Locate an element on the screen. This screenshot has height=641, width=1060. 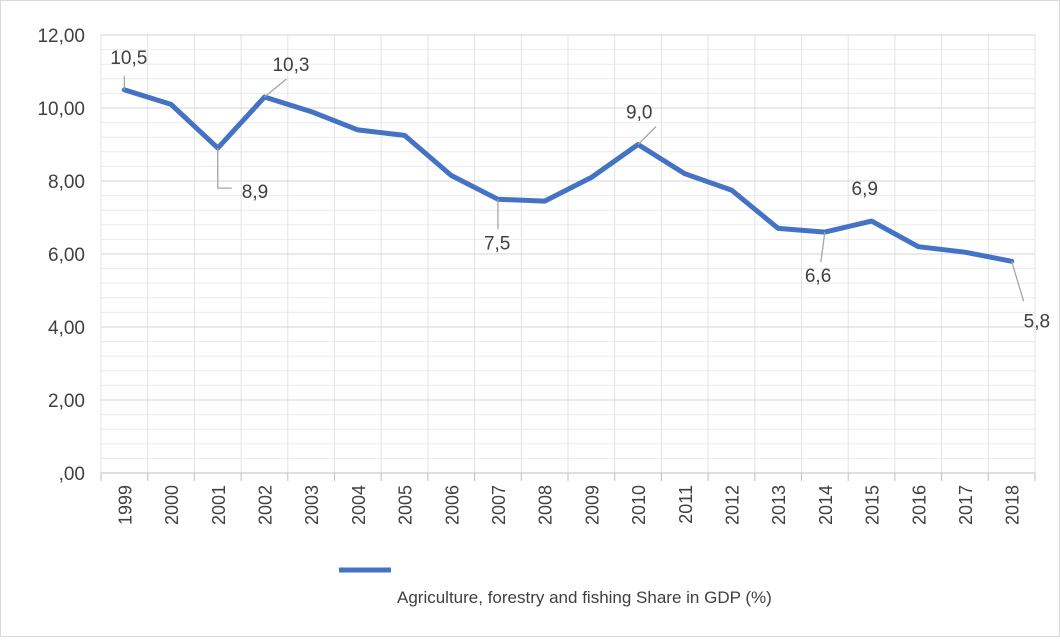
x-tick-label: 2015 is located at coordinates (873, 505).